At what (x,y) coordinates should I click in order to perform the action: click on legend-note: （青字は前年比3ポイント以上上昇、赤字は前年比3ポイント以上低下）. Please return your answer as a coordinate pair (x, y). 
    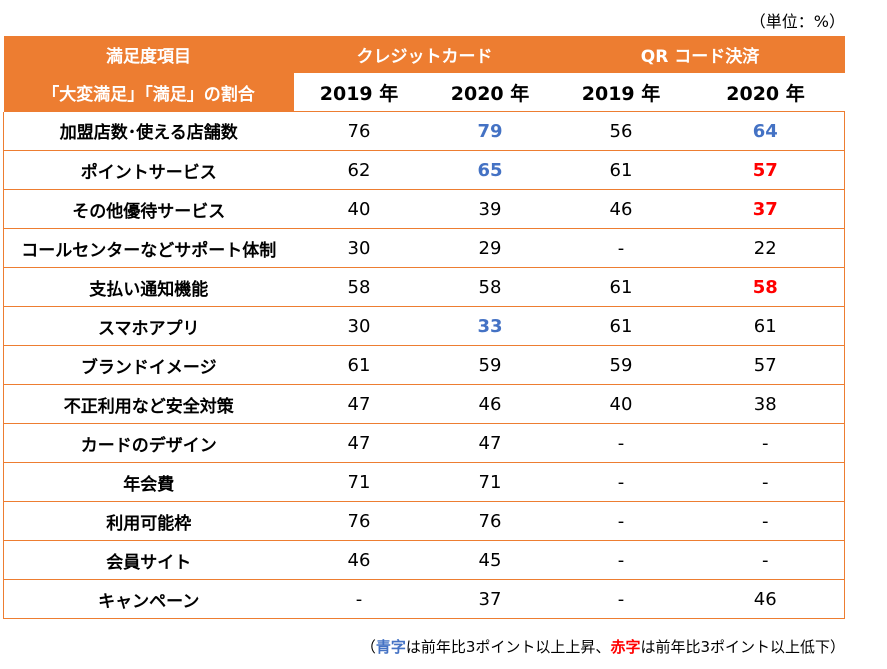
    Looking at the image, I should click on (603, 646).